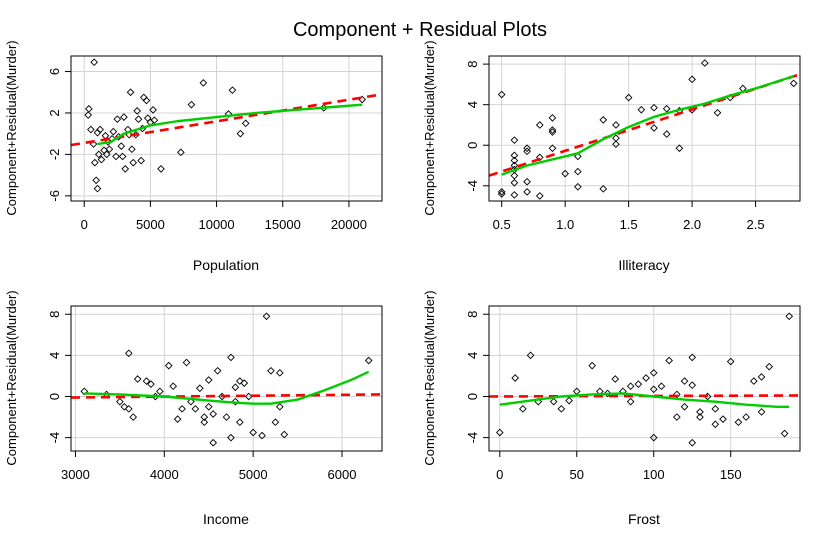 The height and width of the screenshot is (547, 823). What do you see at coordinates (756, 224) in the screenshot?
I see `x-tick-label: 2.5` at bounding box center [756, 224].